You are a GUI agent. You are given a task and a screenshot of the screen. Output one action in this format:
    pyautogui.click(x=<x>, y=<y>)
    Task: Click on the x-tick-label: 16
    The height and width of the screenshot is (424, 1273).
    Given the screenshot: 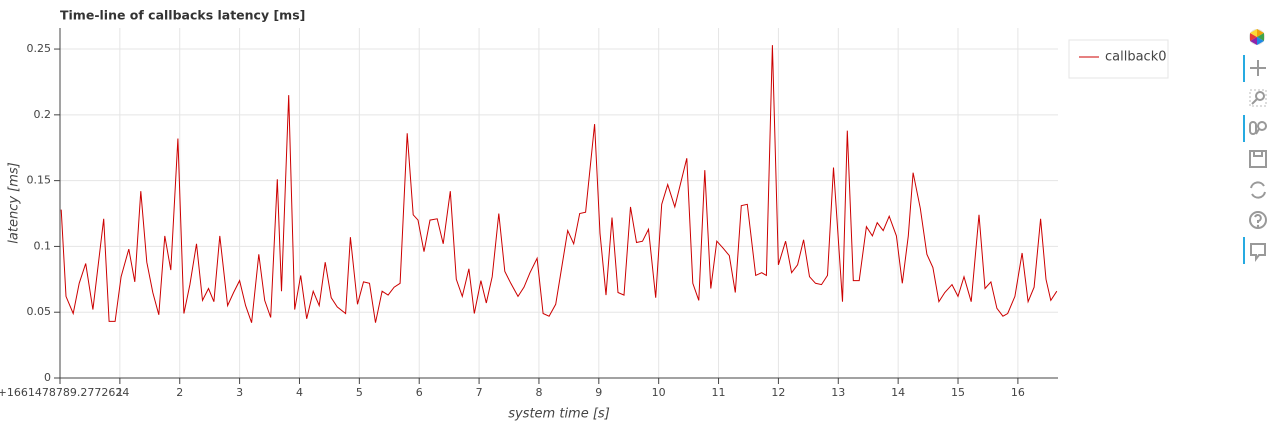 What is the action you would take?
    pyautogui.click(x=1018, y=392)
    